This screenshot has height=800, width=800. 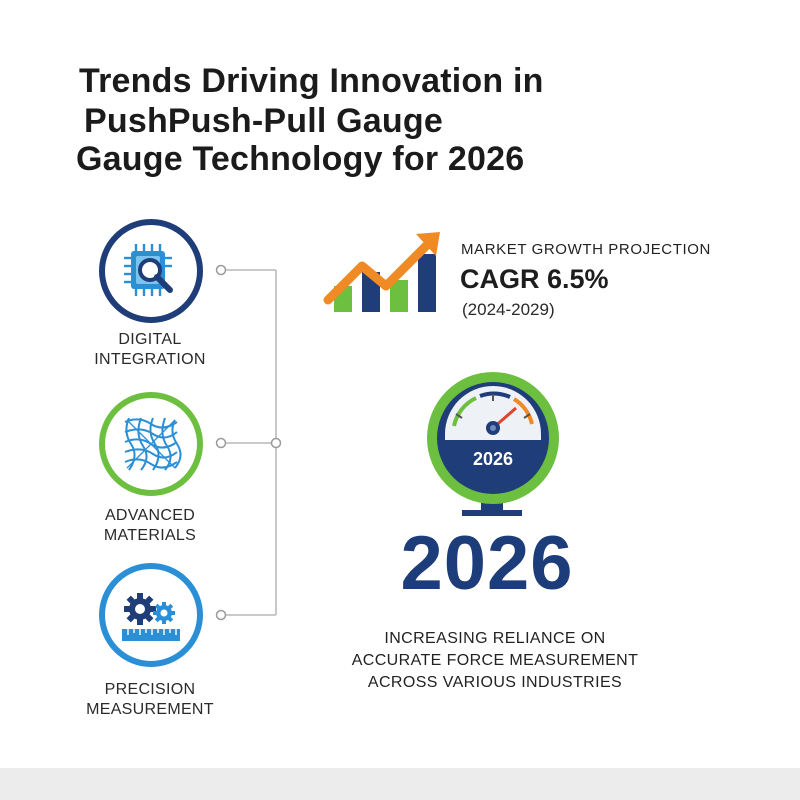 What do you see at coordinates (495, 638) in the screenshot?
I see `statement-line: INCREASING RELIANCE ON` at bounding box center [495, 638].